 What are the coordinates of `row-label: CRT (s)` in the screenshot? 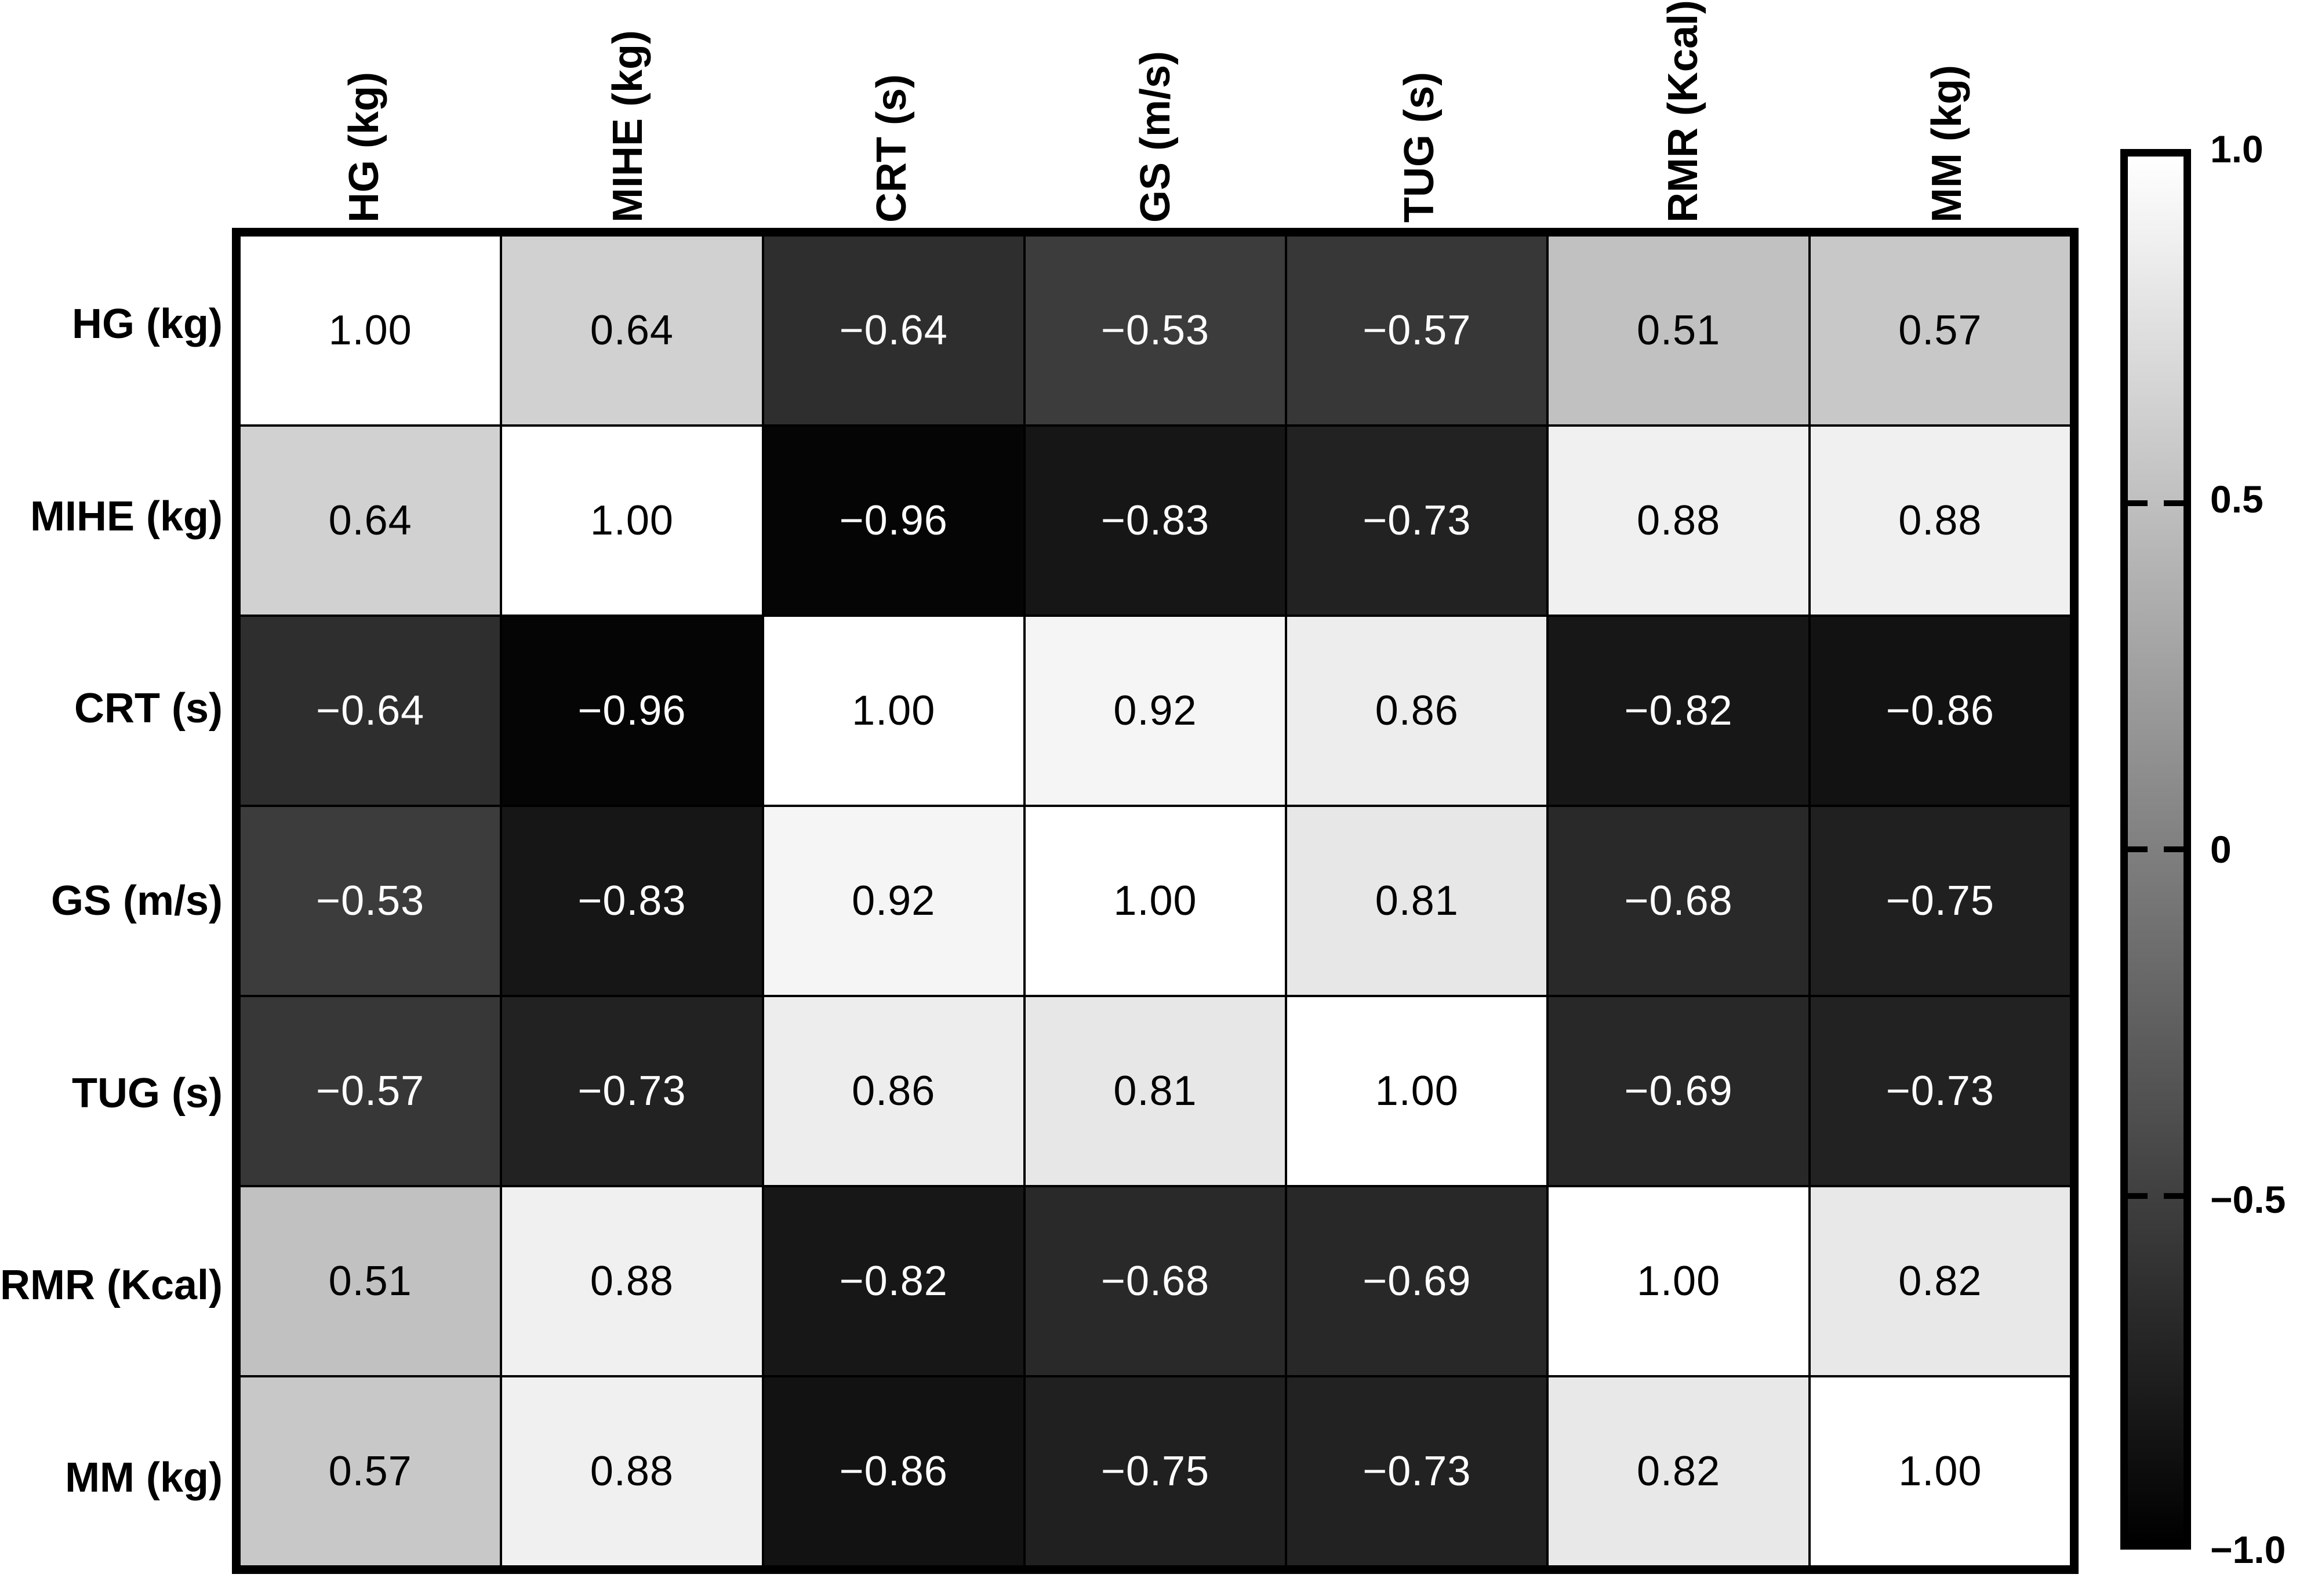 It's located at (148, 708).